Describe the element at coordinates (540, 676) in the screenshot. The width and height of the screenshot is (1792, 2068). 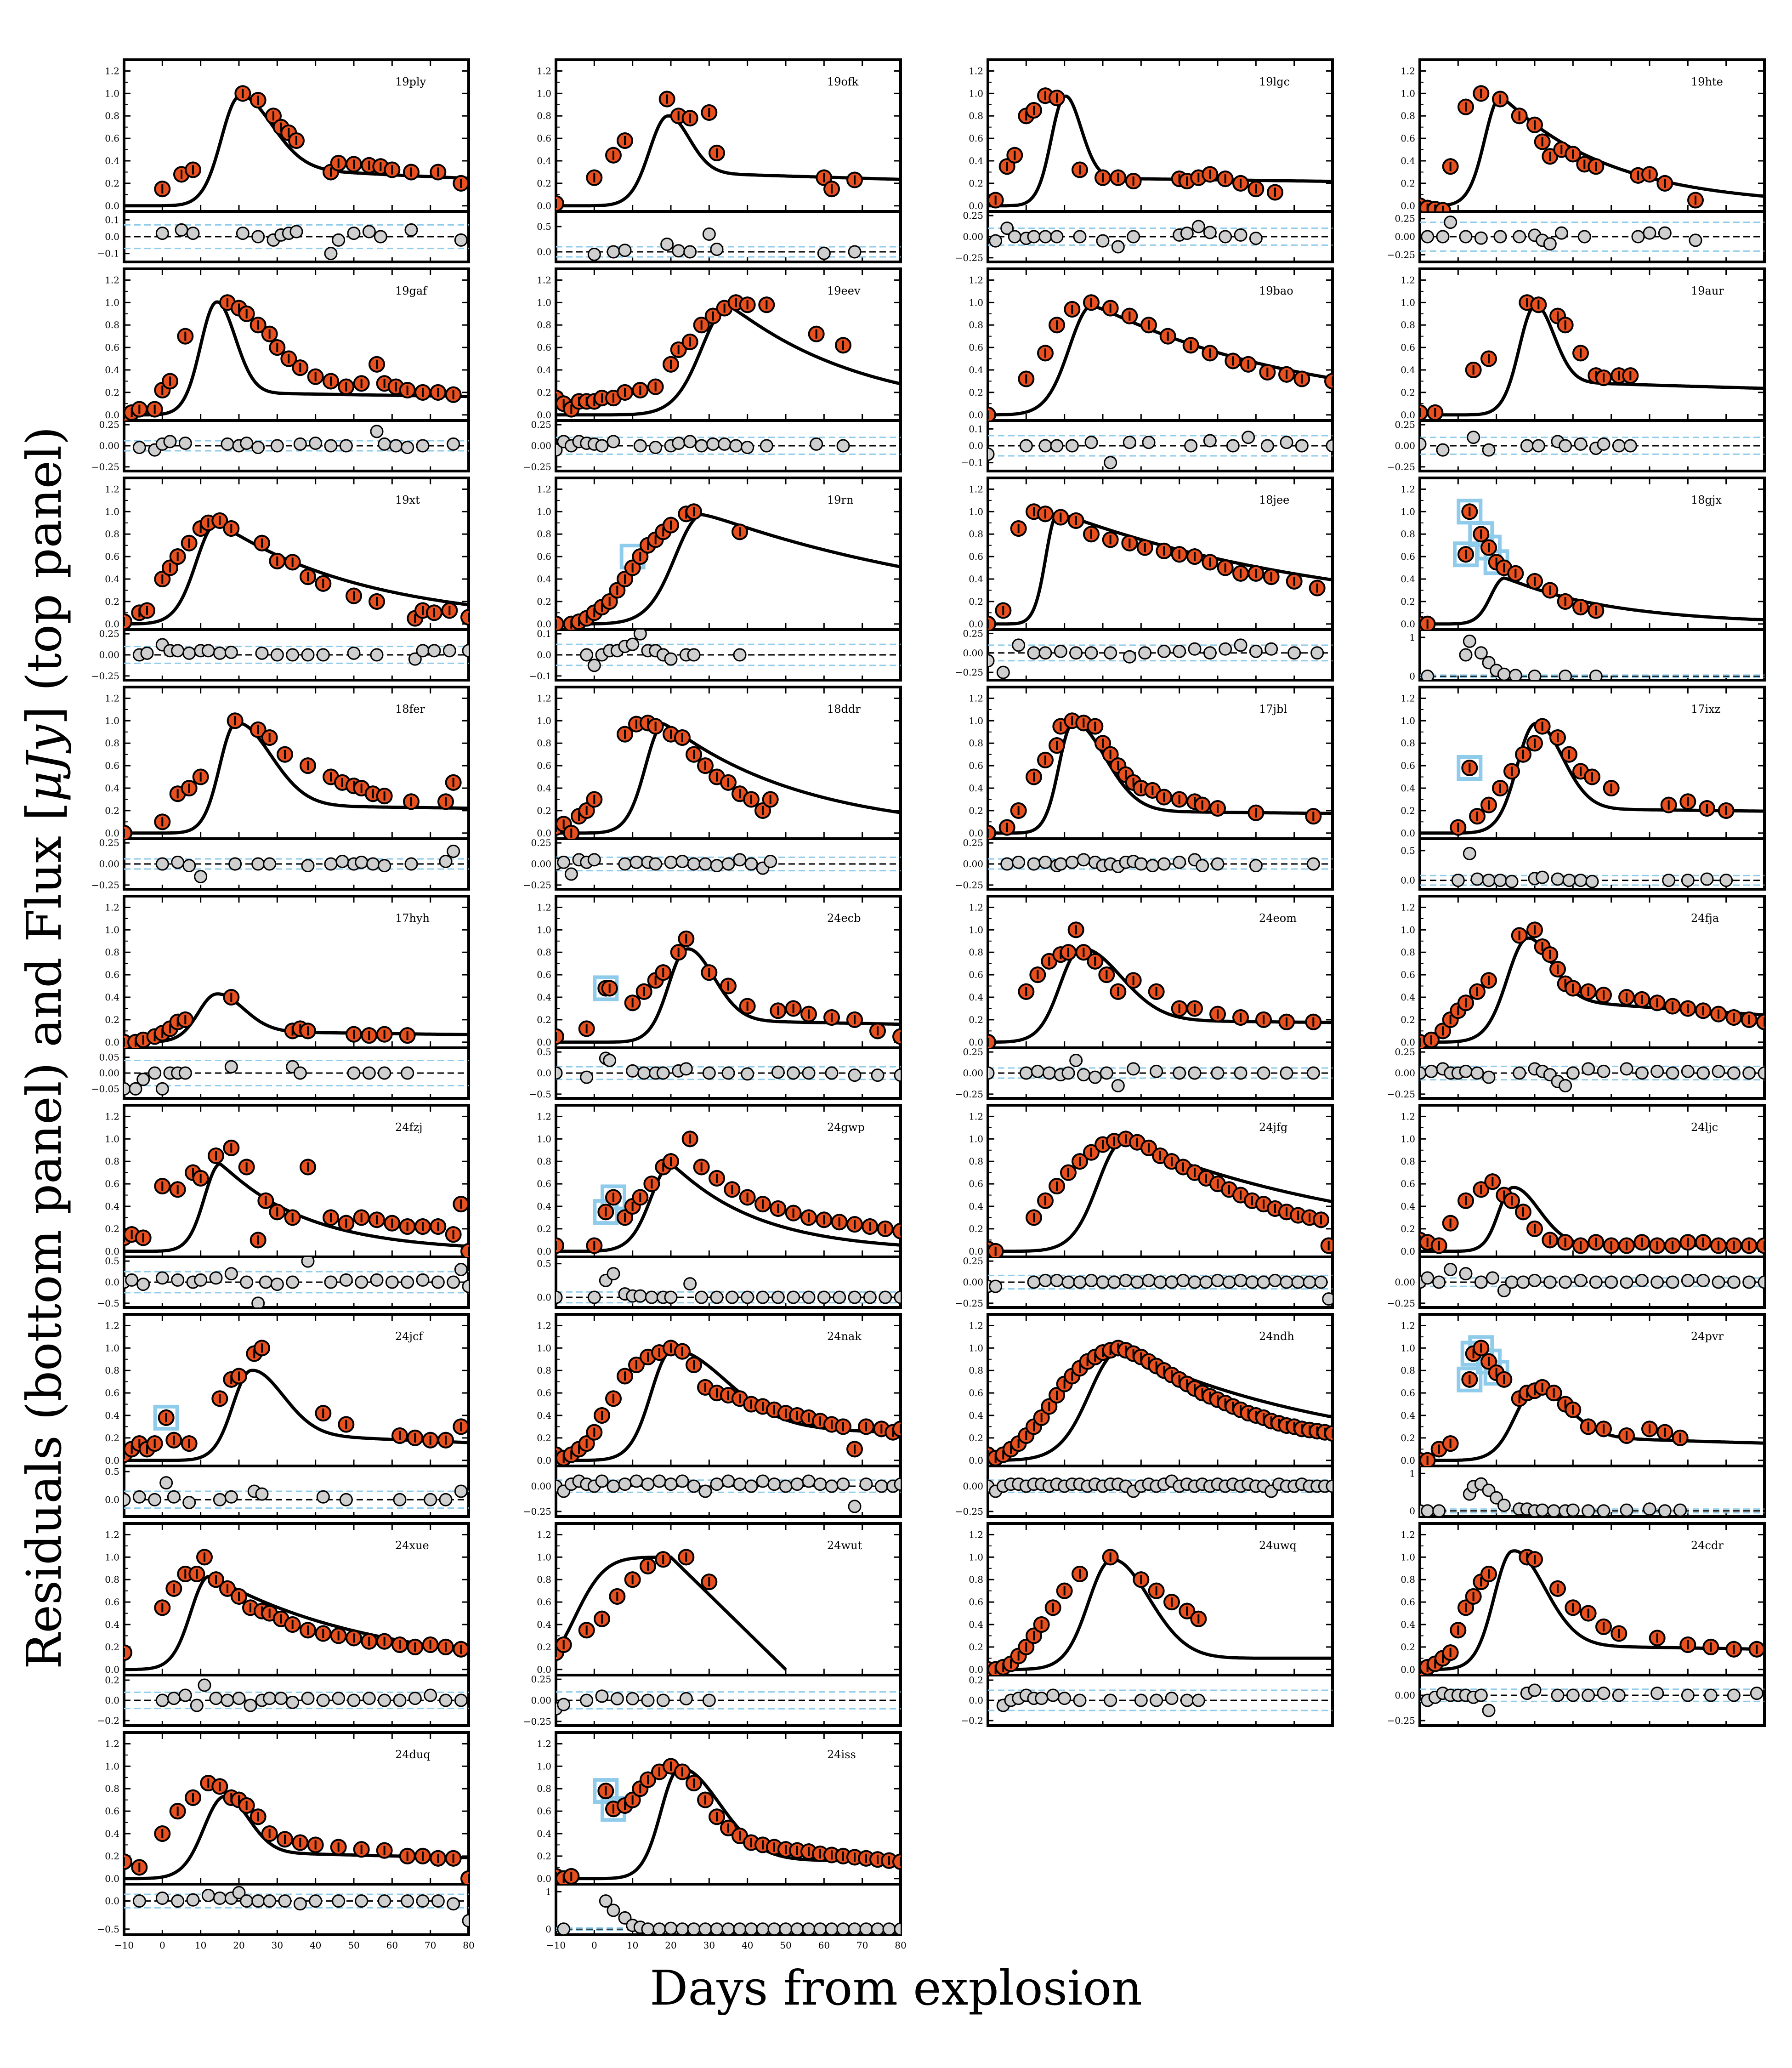
I see `res-tick-label: −0.1` at that location.